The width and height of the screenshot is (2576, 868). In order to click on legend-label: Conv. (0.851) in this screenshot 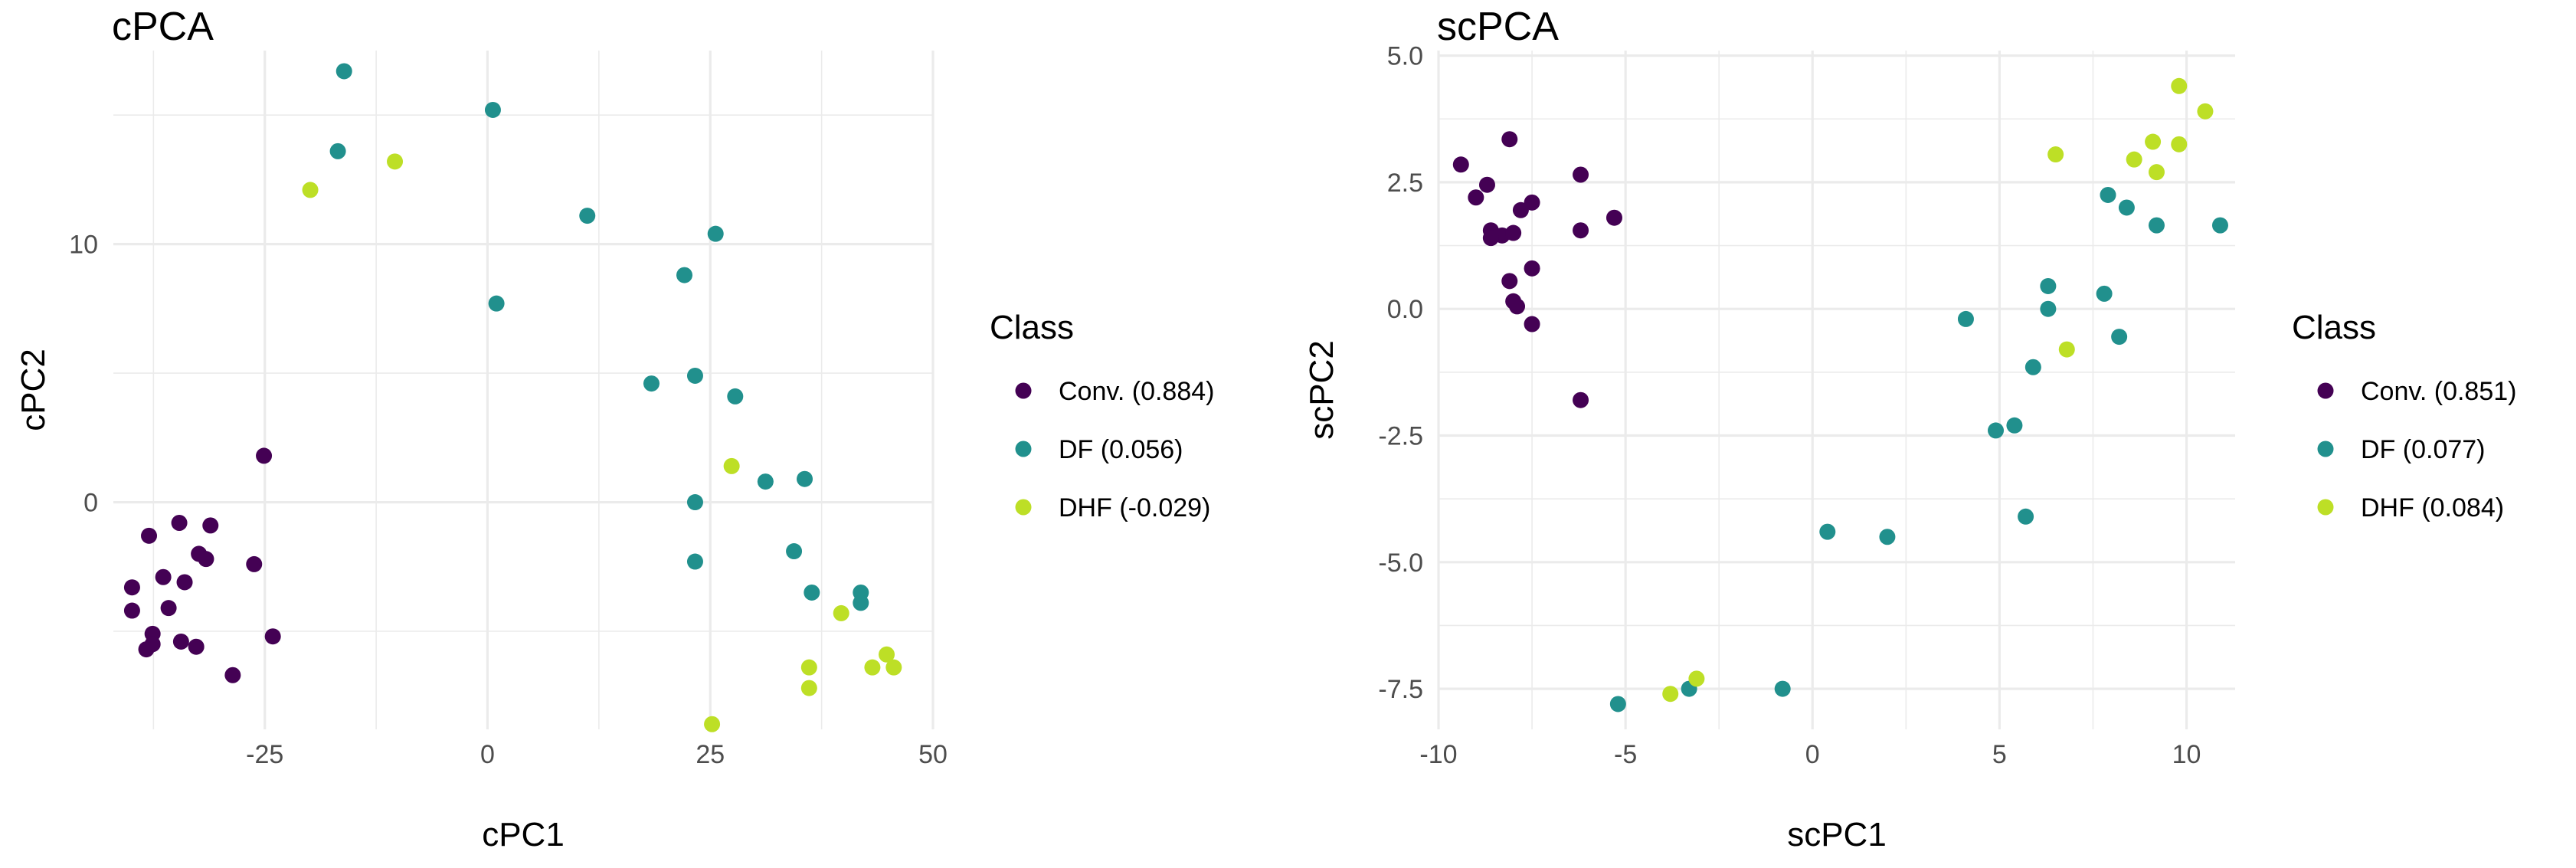, I will do `click(2438, 391)`.